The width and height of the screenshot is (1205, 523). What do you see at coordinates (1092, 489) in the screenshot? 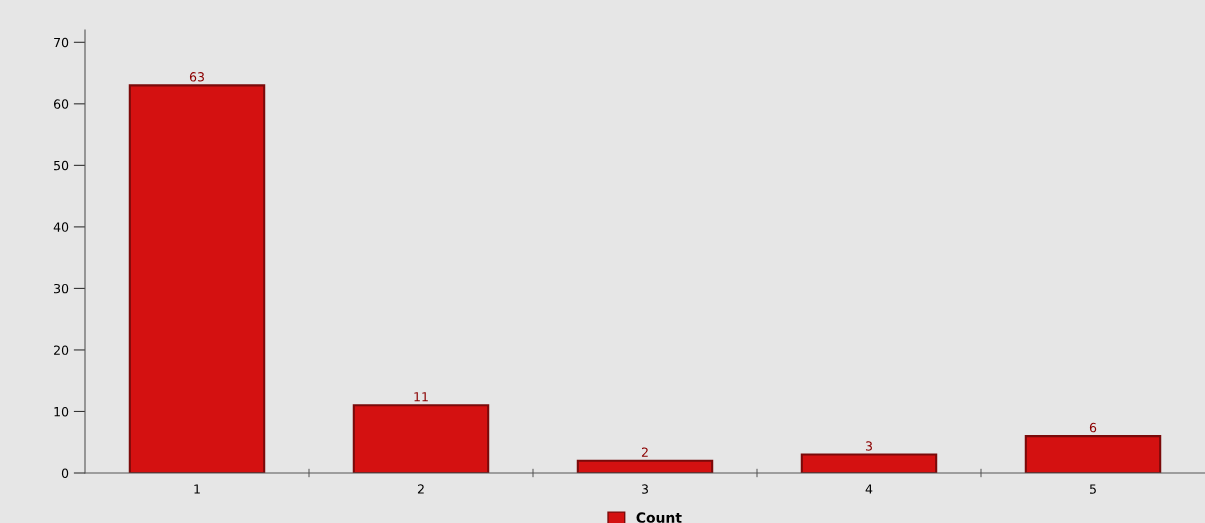
I see `x-tick-label: 5` at bounding box center [1092, 489].